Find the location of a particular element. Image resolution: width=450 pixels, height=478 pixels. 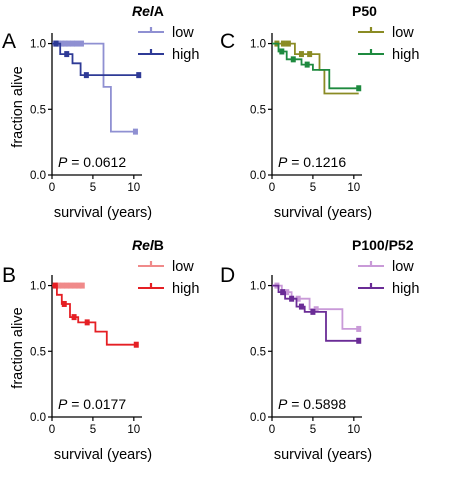

gene-title: P100/P52 is located at coordinates (383, 245).